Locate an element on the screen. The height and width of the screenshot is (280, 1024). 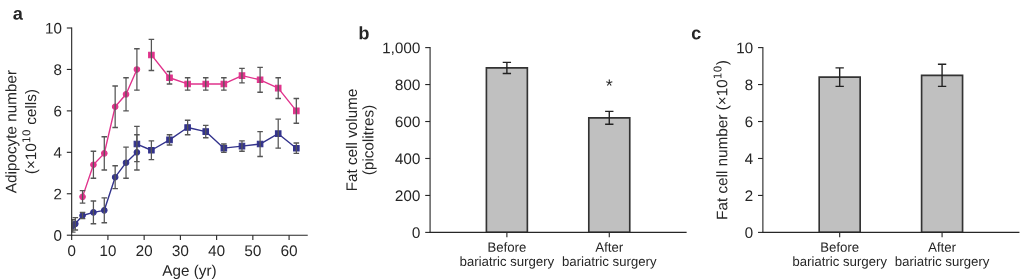
chart-title: a is located at coordinates (18, 14).